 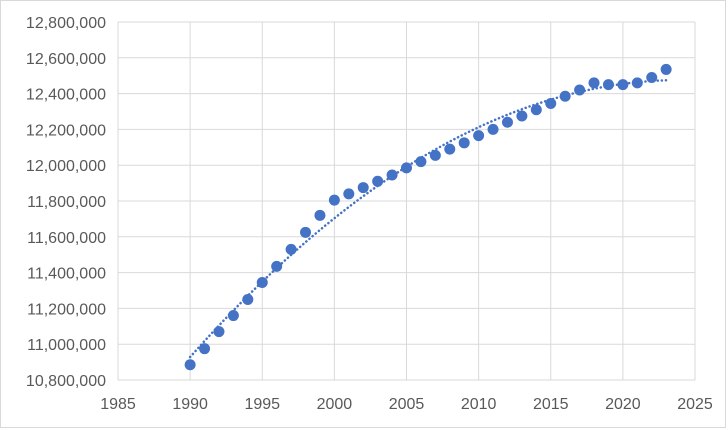 I want to click on y-tick-label: 10,800,000, so click(x=66, y=381).